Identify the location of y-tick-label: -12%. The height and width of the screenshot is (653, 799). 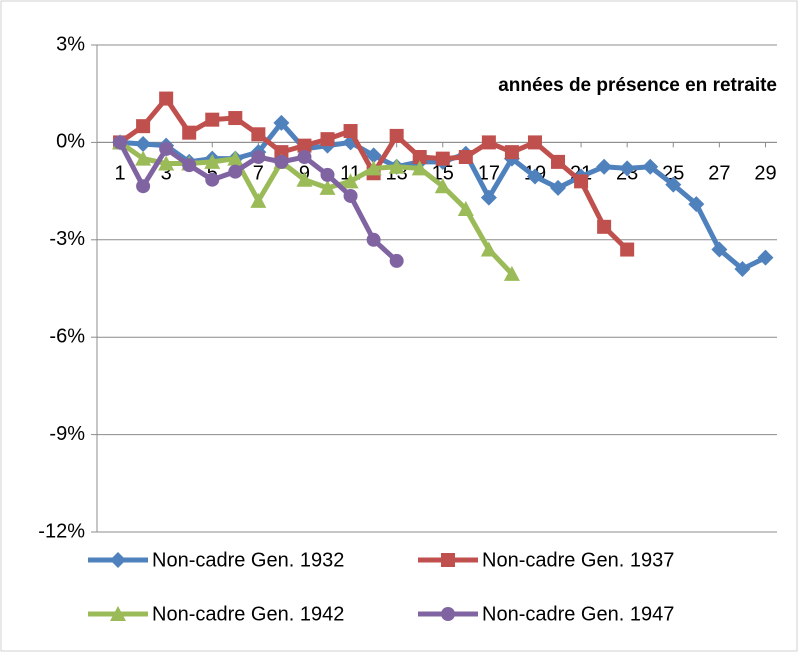
(61, 531).